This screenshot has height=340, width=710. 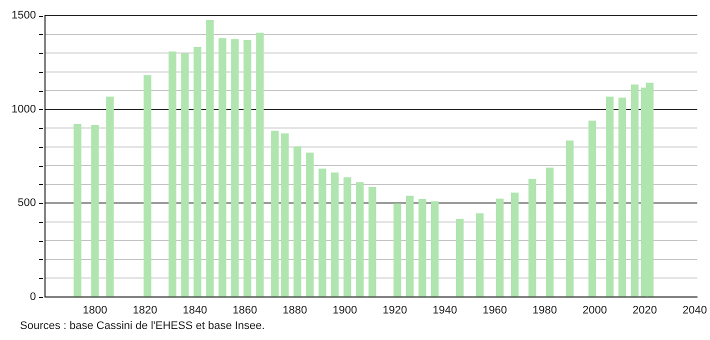 What do you see at coordinates (95, 310) in the screenshot?
I see `x-tick-label: 1800` at bounding box center [95, 310].